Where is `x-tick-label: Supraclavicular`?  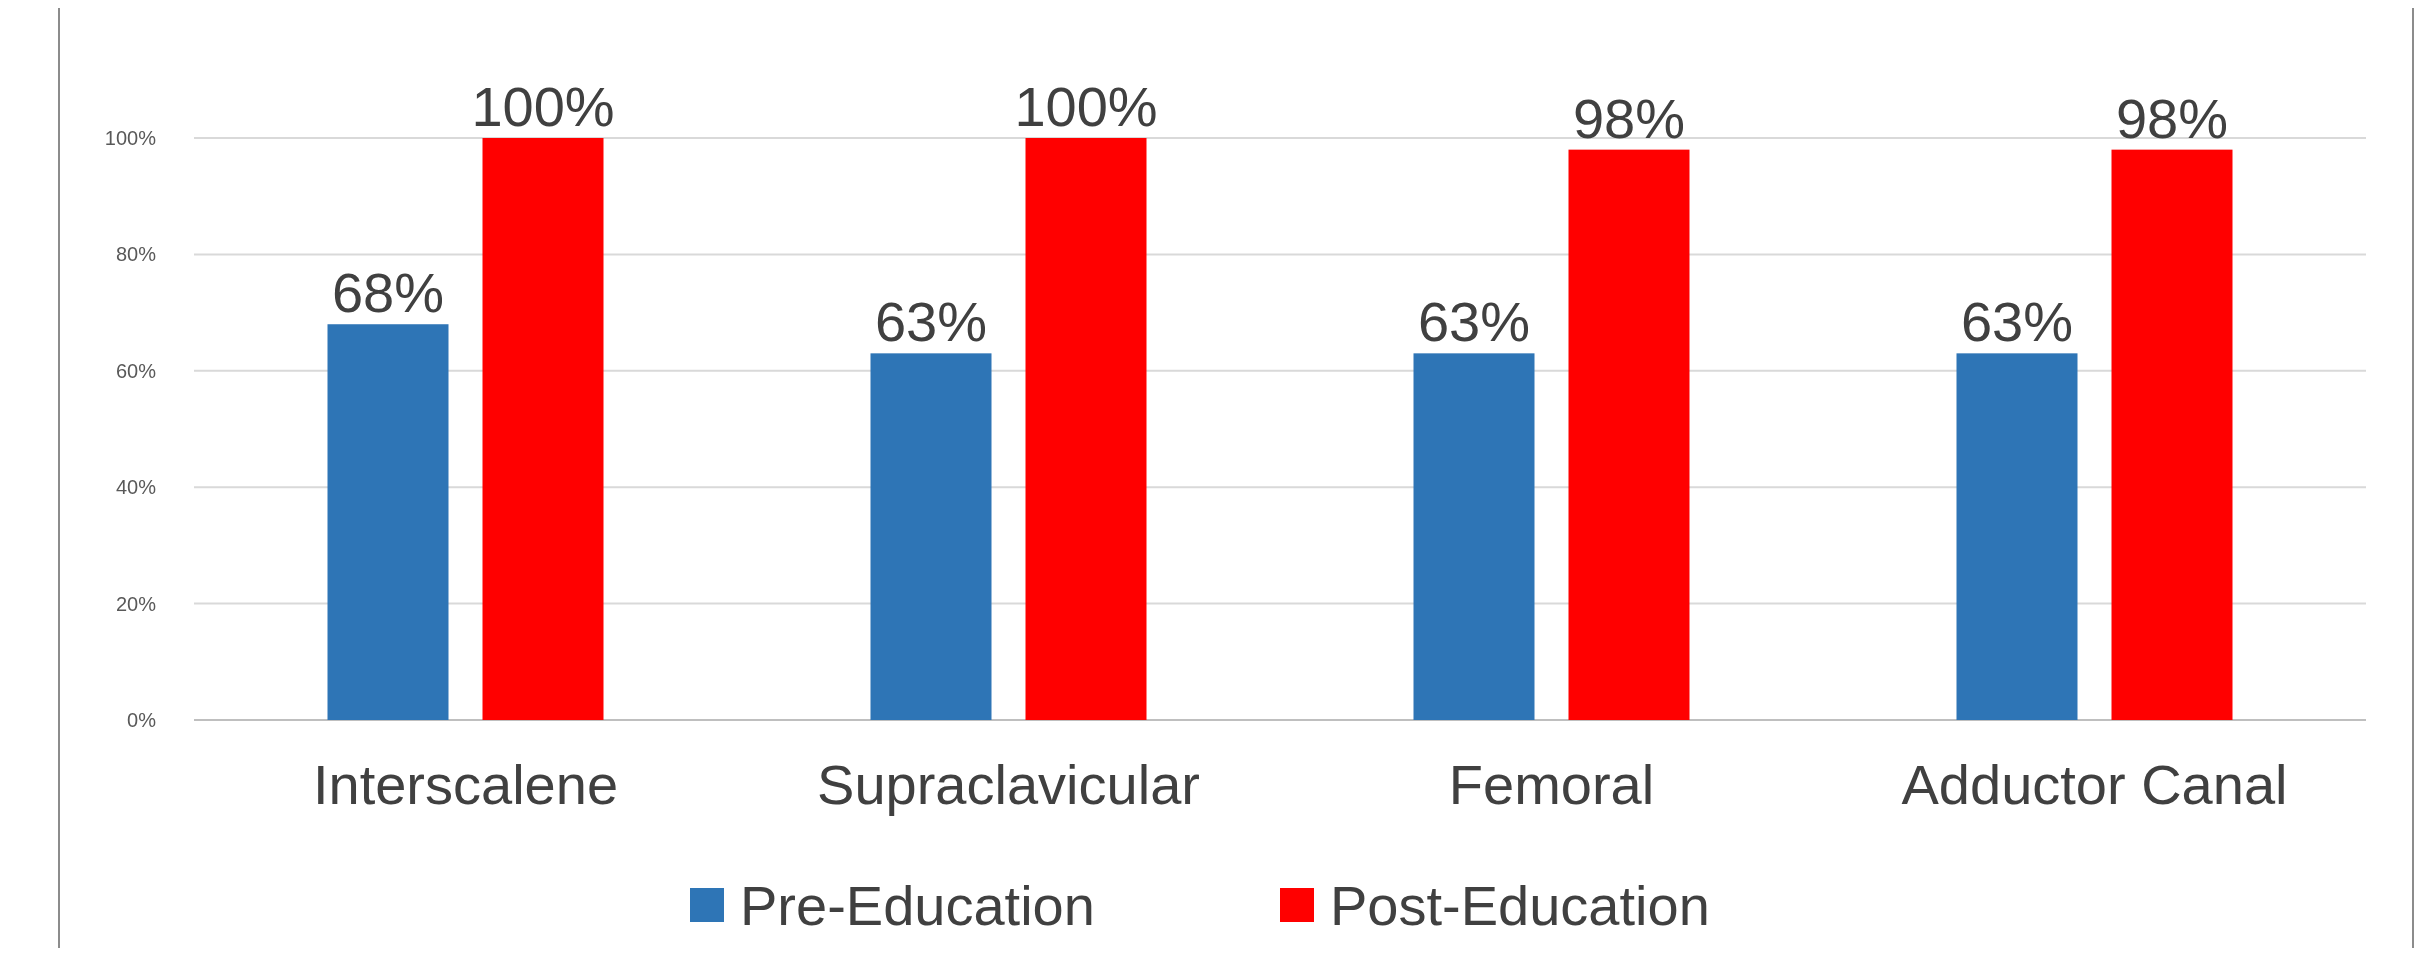 x-tick-label: Supraclavicular is located at coordinates (1008, 784).